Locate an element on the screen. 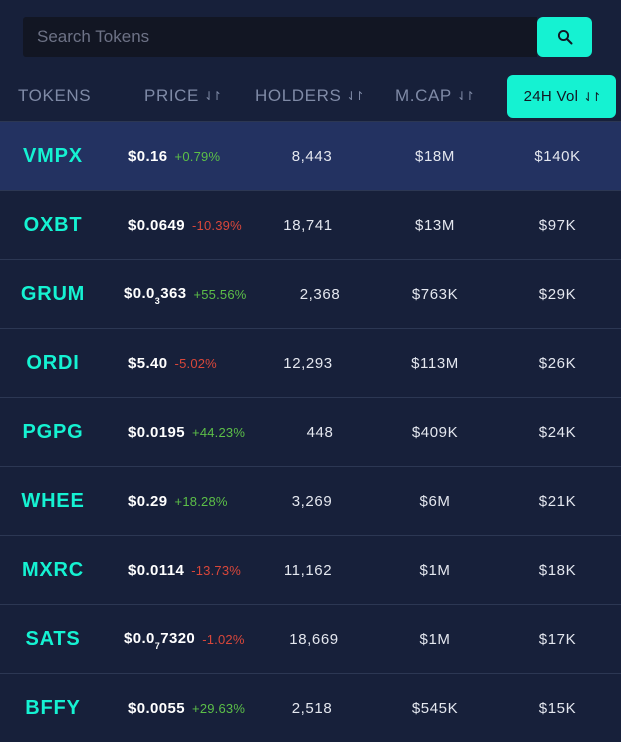  token-price: $0.0649 is located at coordinates (156, 225).